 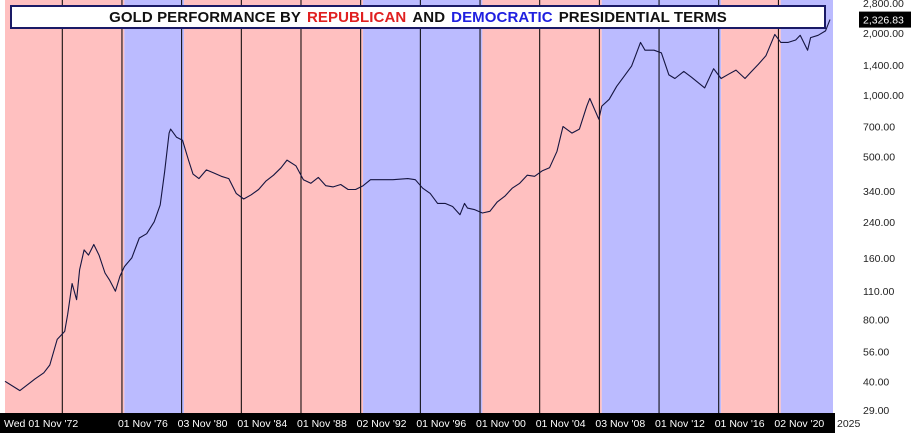 What do you see at coordinates (849, 424) in the screenshot?
I see `x-axis-end-label: 2025` at bounding box center [849, 424].